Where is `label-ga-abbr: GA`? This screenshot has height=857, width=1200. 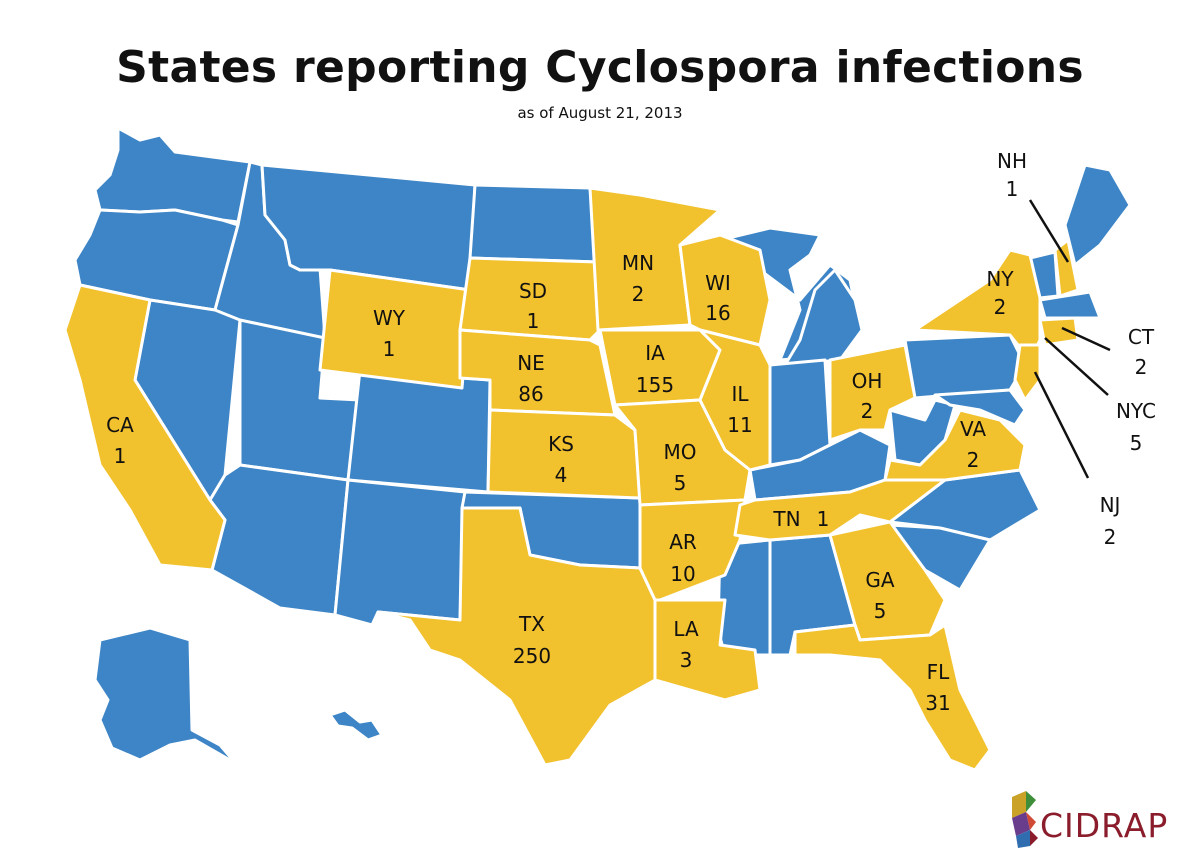 label-ga-abbr: GA is located at coordinates (879, 580).